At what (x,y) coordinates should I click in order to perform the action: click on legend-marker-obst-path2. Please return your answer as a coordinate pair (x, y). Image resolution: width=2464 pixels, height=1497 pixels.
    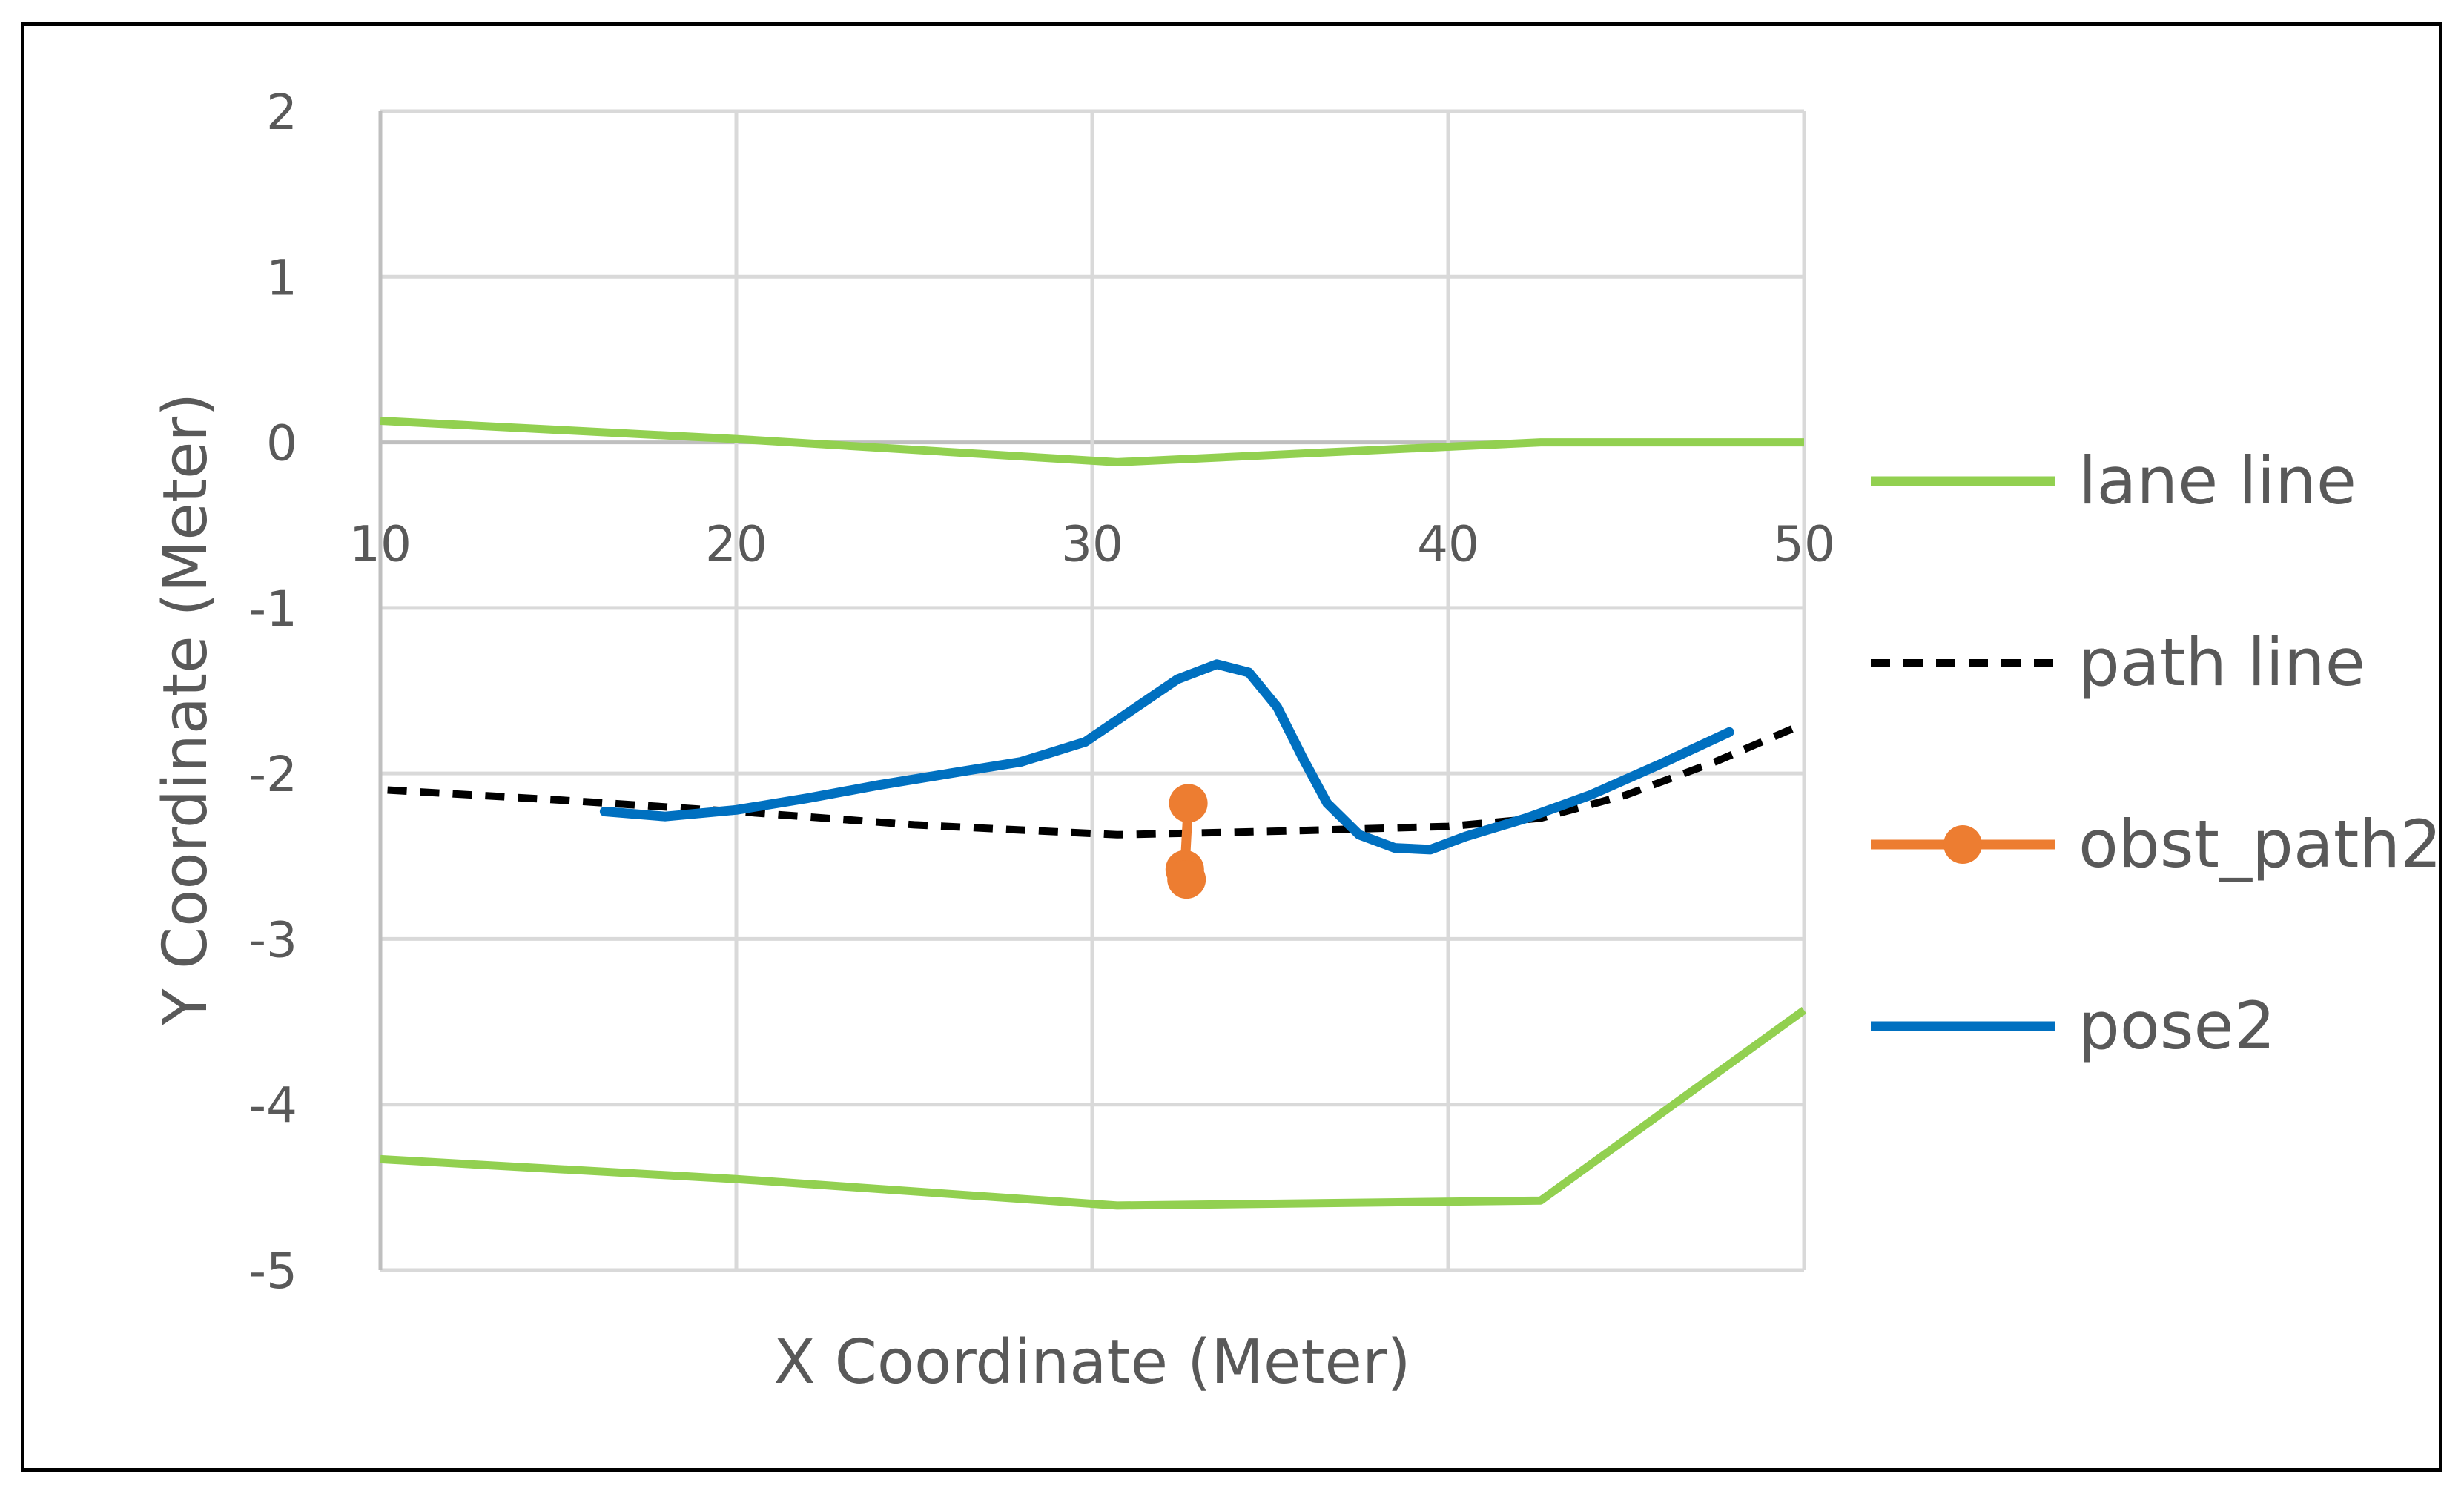
    Looking at the image, I should click on (1963, 844).